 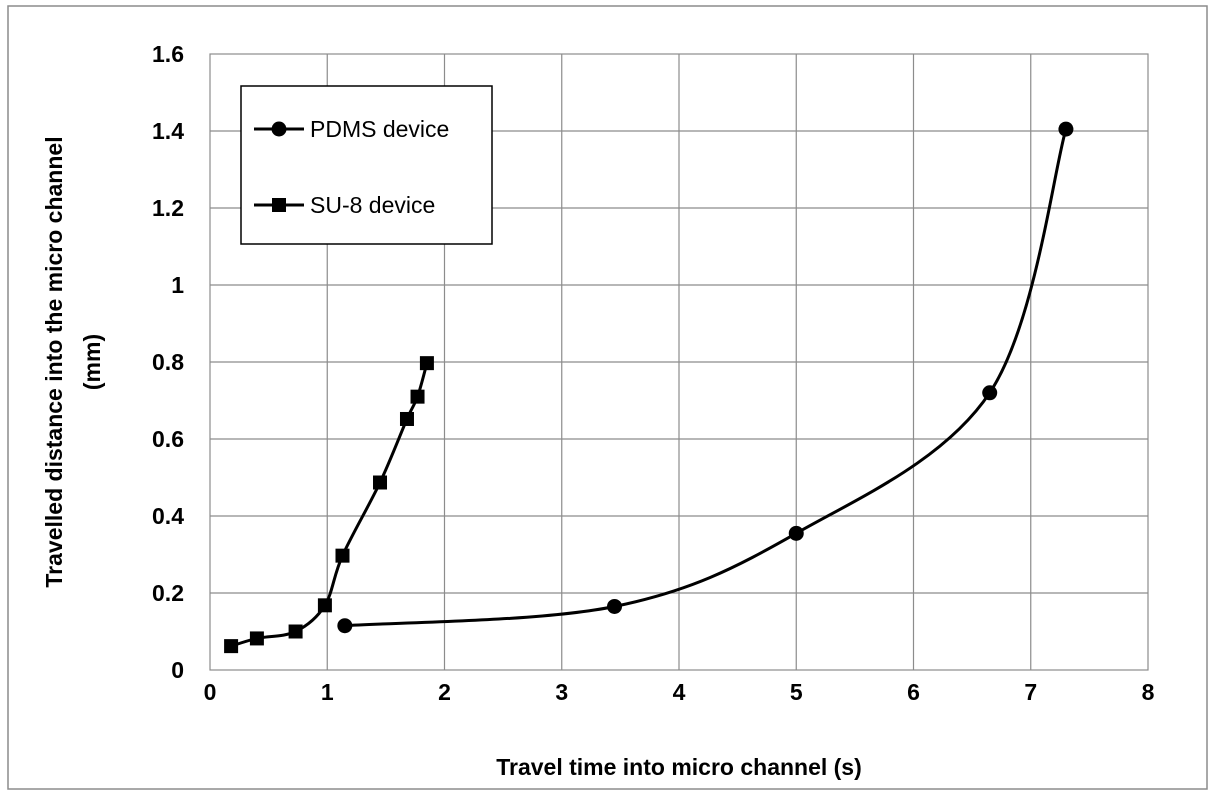 I want to click on legend-box, so click(x=366, y=165).